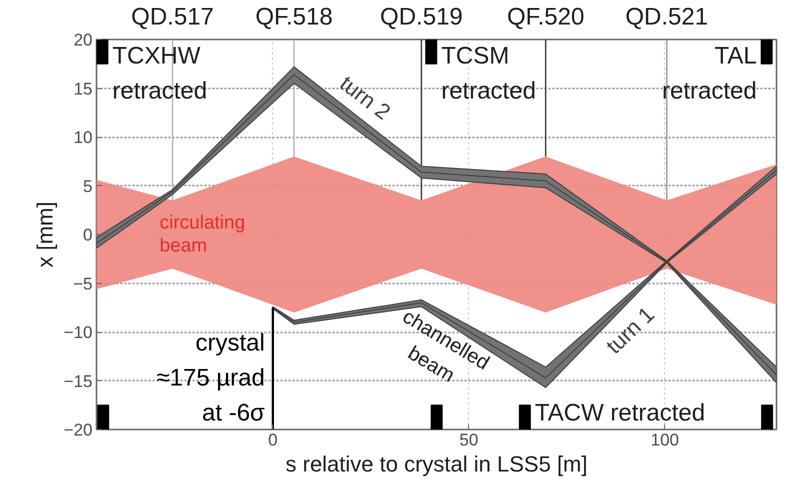 The image size is (785, 482). What do you see at coordinates (83, 137) in the screenshot?
I see `y-tick-label: 10` at bounding box center [83, 137].